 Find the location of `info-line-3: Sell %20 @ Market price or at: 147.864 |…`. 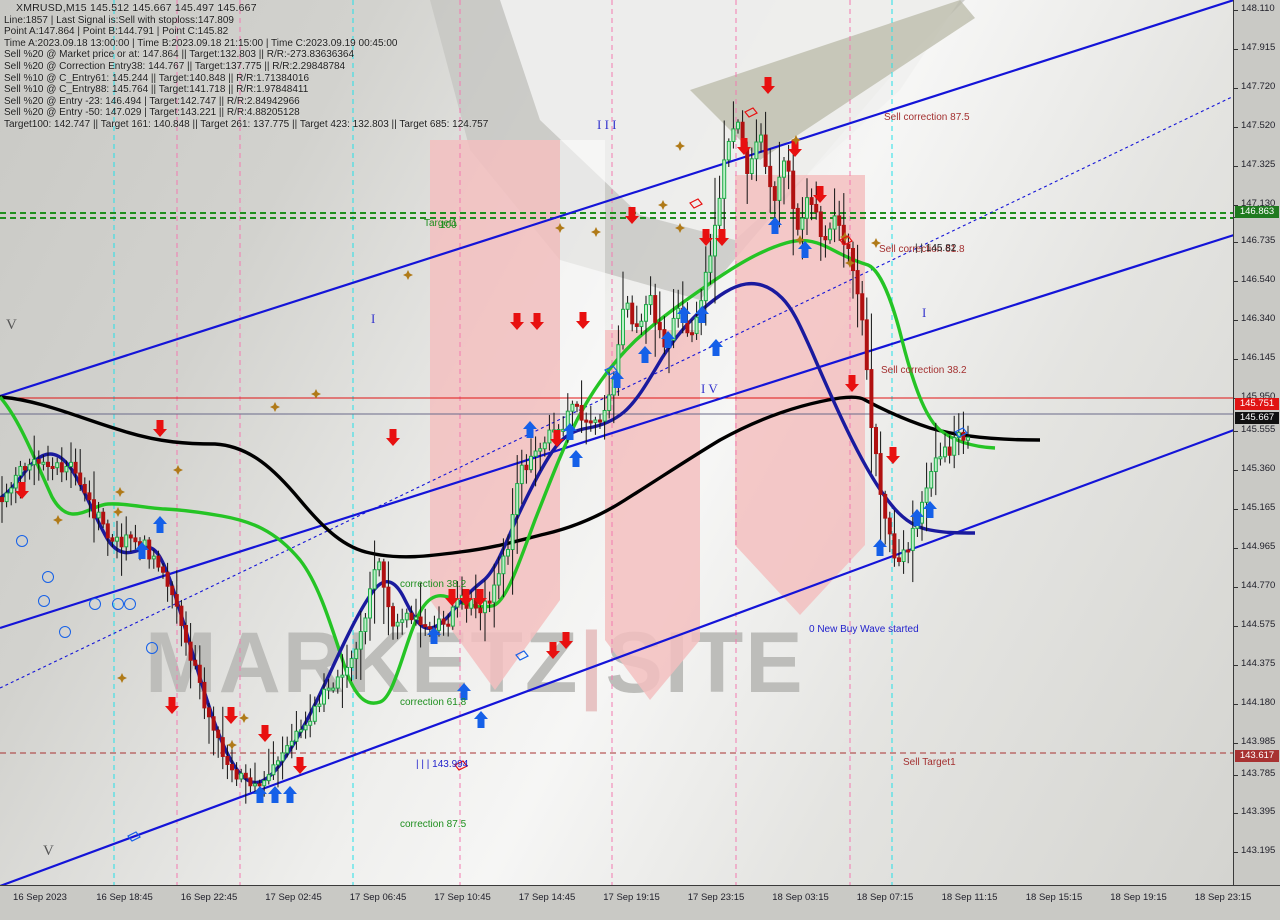

info-line-3: Sell %20 @ Market price or at: 147.864 |… is located at coordinates (179, 55).